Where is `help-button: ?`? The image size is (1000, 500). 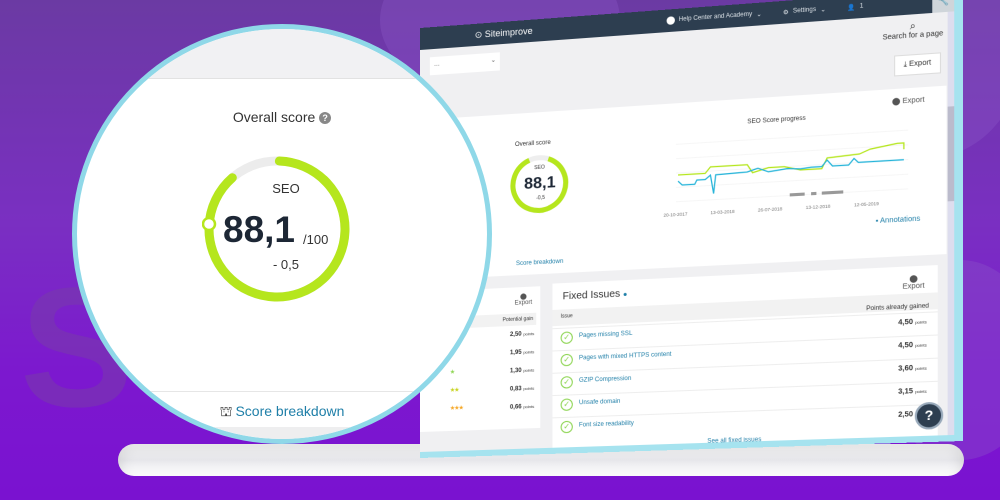 help-button: ? is located at coordinates (929, 415).